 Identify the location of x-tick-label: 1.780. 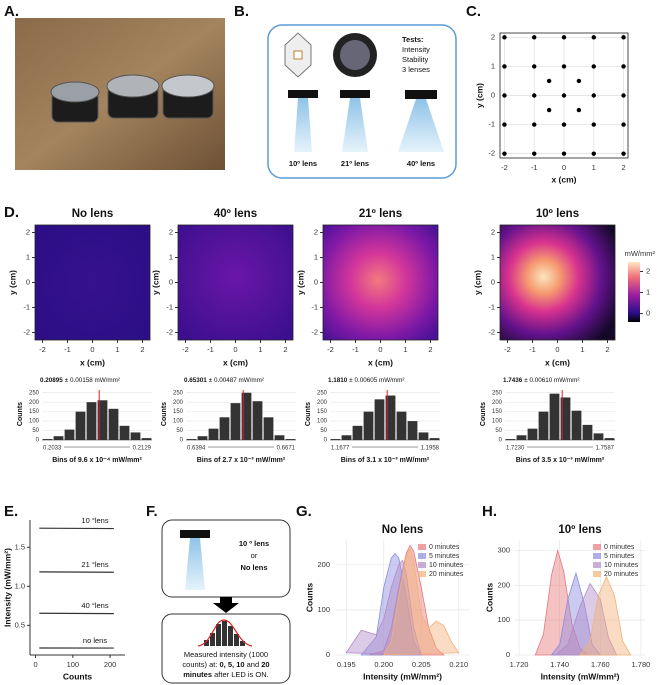
(641, 664).